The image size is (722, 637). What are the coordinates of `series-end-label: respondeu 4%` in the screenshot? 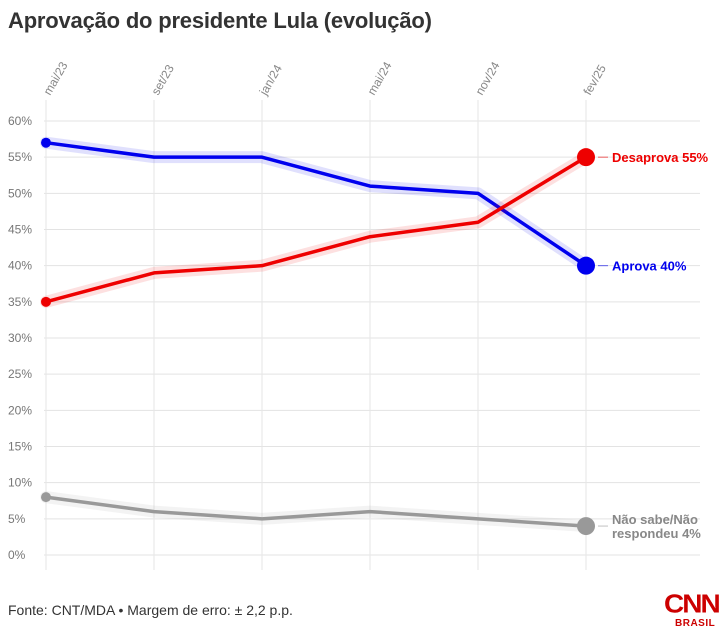 It's located at (656, 533).